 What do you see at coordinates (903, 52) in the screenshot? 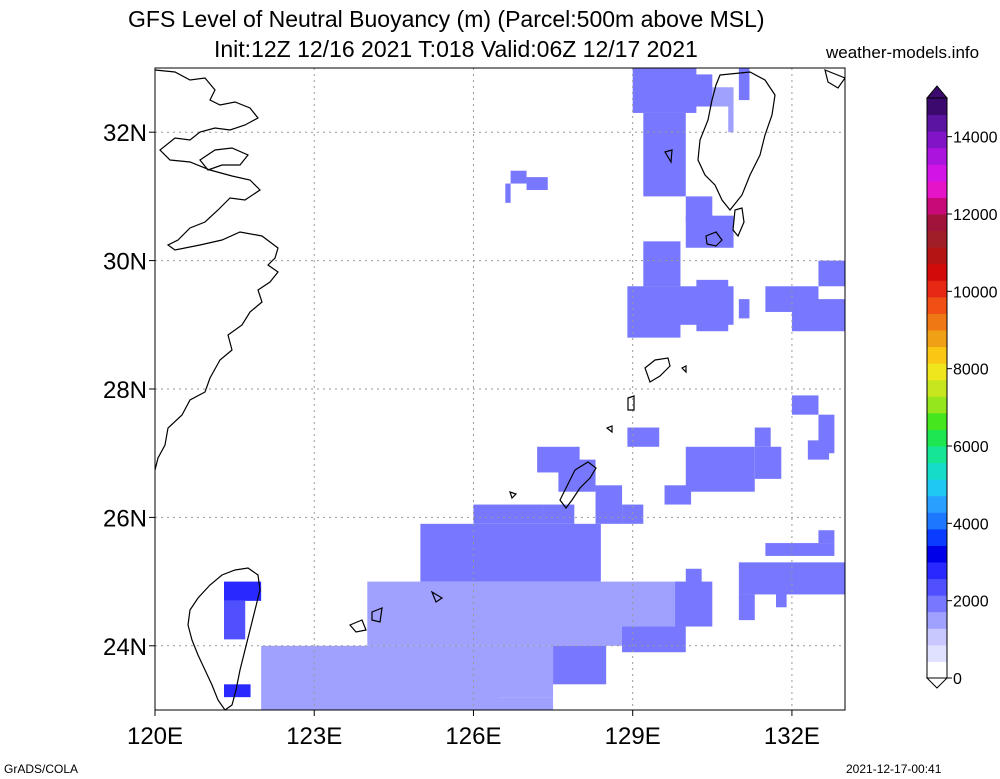
I see `source-watermark: weather-models.info` at bounding box center [903, 52].